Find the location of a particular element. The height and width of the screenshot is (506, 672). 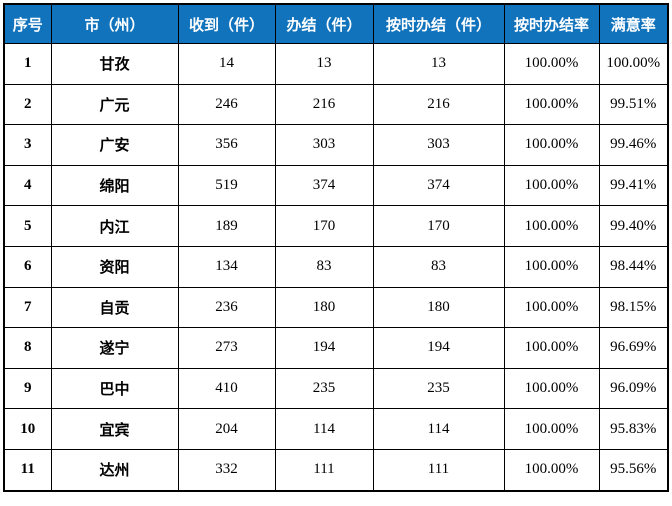

table-header: 序号 市（州） 收到（件） 办结（件） 按时办结（件） 按时办结率 满意率 is located at coordinates (336, 23).